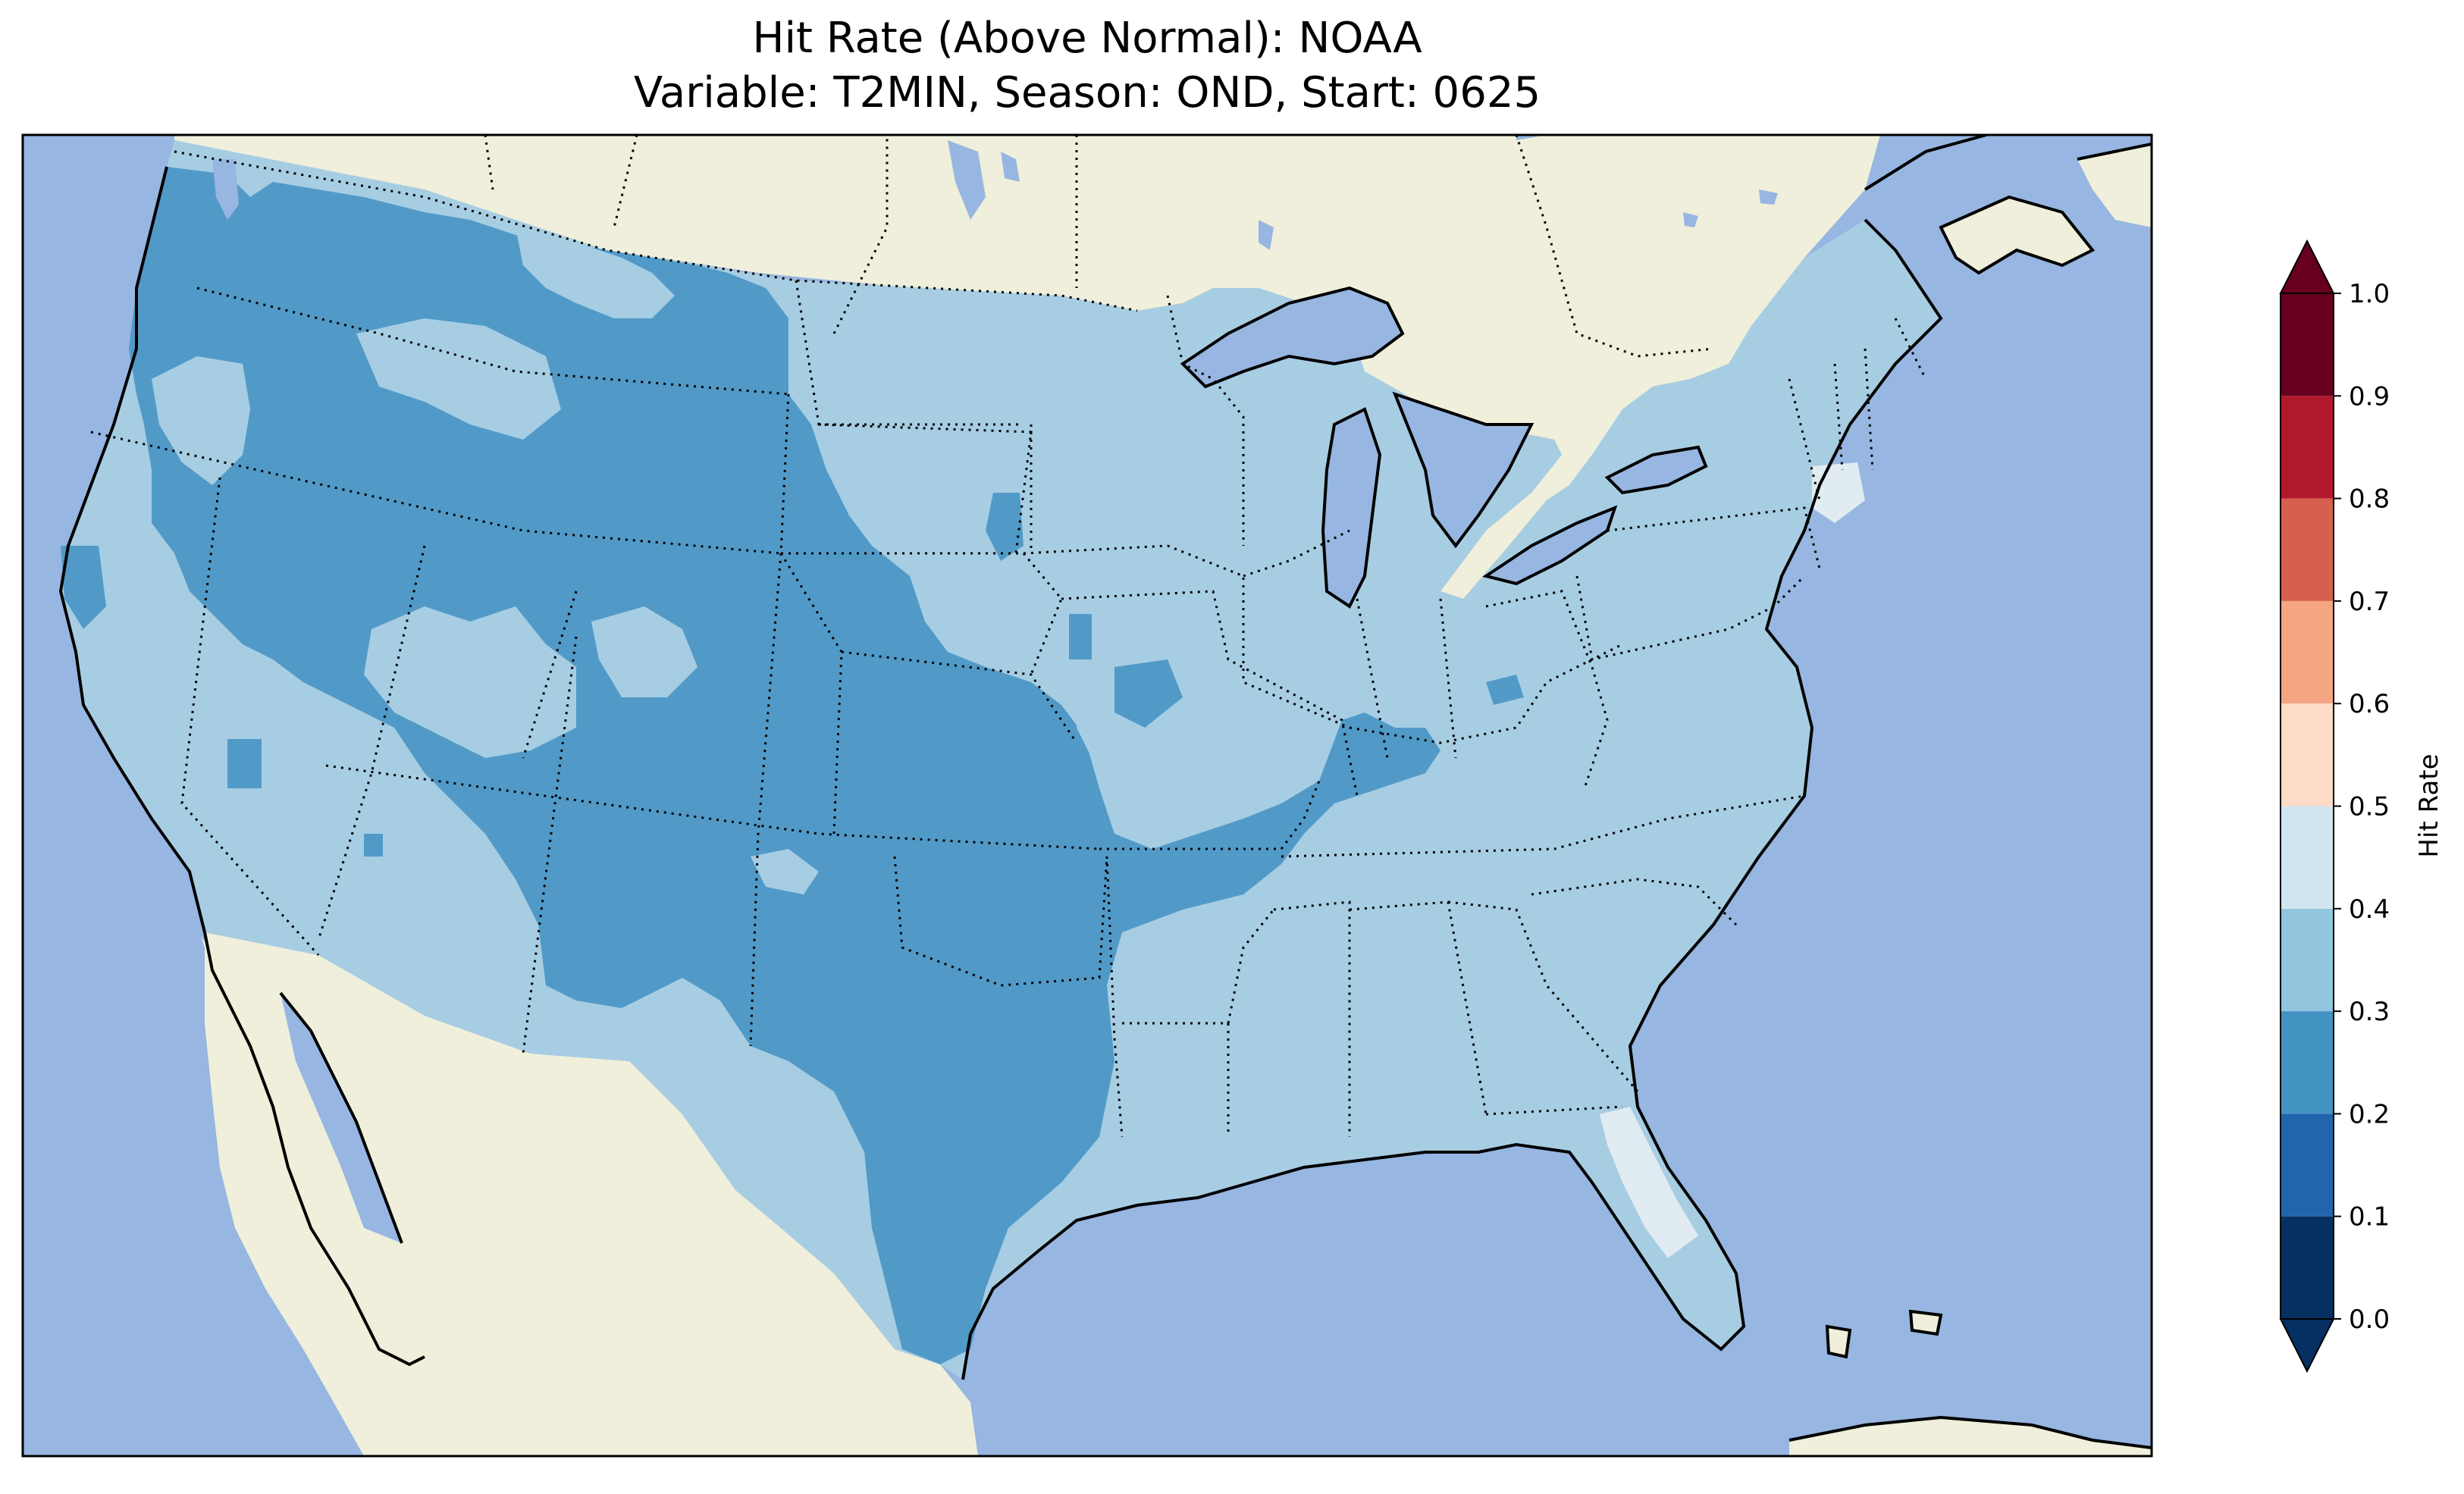 This screenshot has height=1494, width=2464. I want to click on colorbar-tick-label: 0.2, so click(2370, 1114).